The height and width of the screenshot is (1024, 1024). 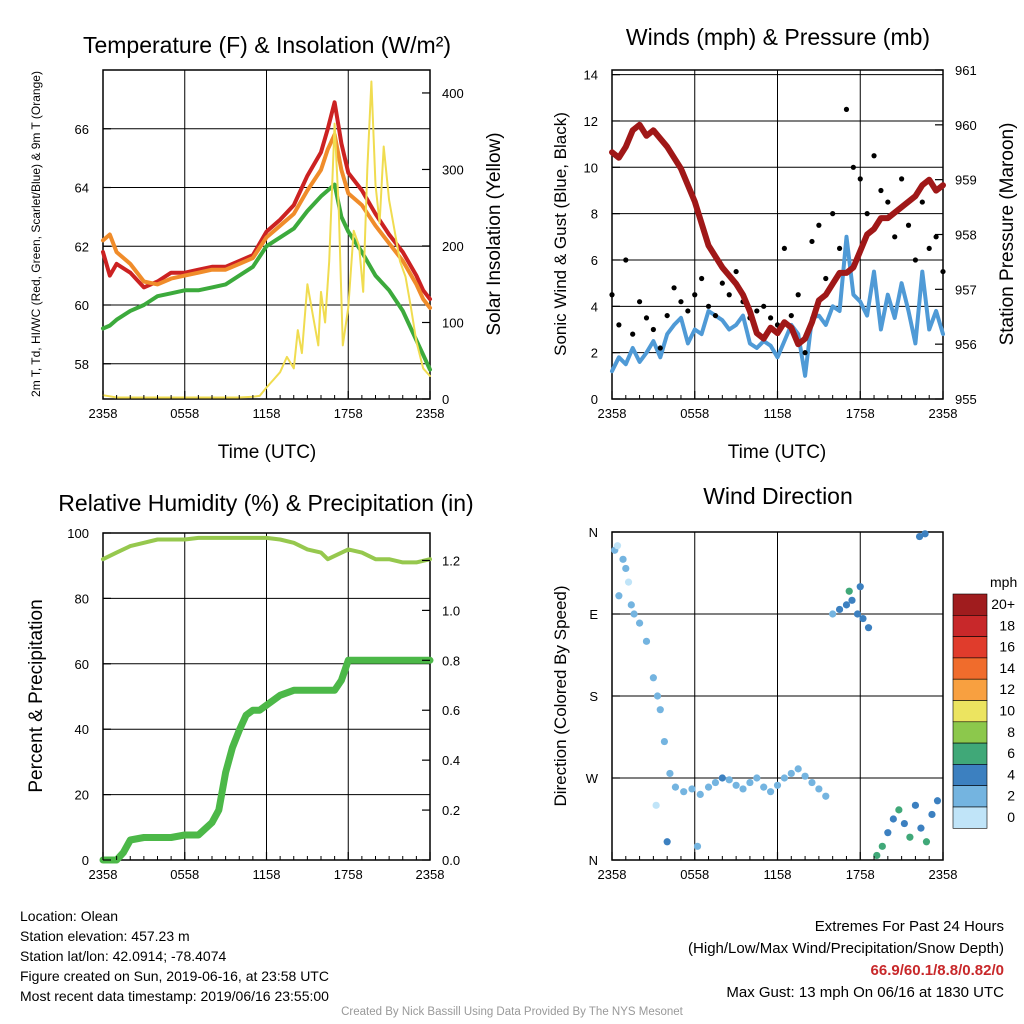 I want to click on y2-tick-label: 300, so click(x=453, y=169).